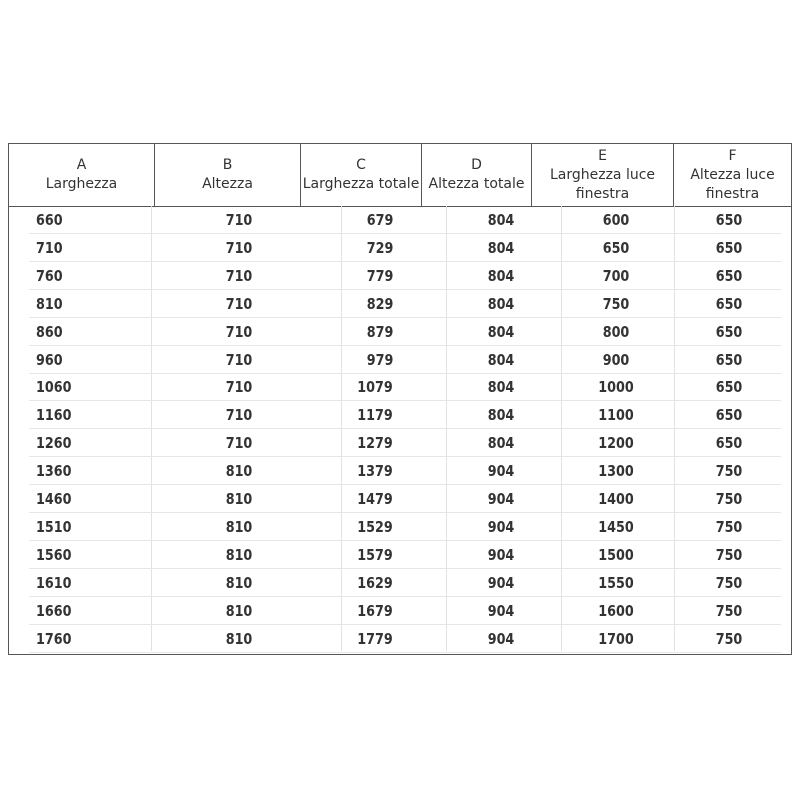 The width and height of the screenshot is (800, 800). What do you see at coordinates (476, 165) in the screenshot?
I see `column-letter: D` at bounding box center [476, 165].